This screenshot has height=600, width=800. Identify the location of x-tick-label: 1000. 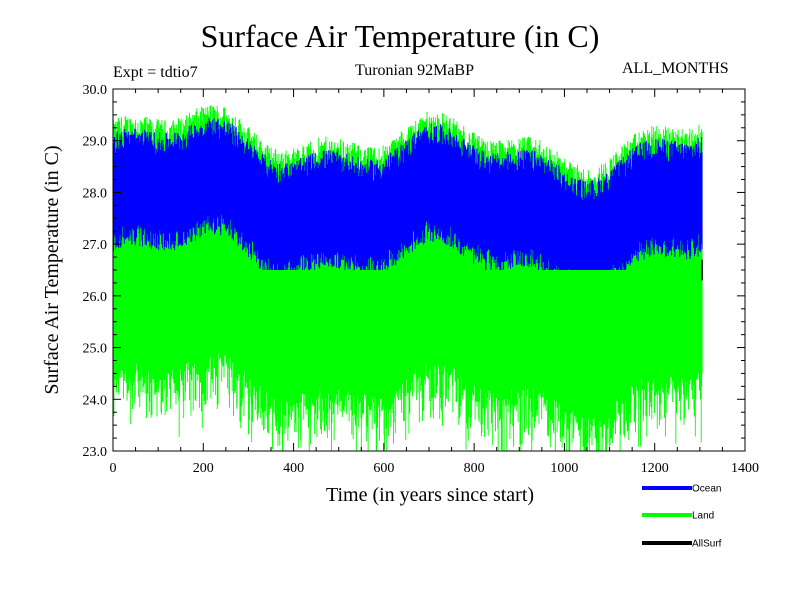
(564, 468).